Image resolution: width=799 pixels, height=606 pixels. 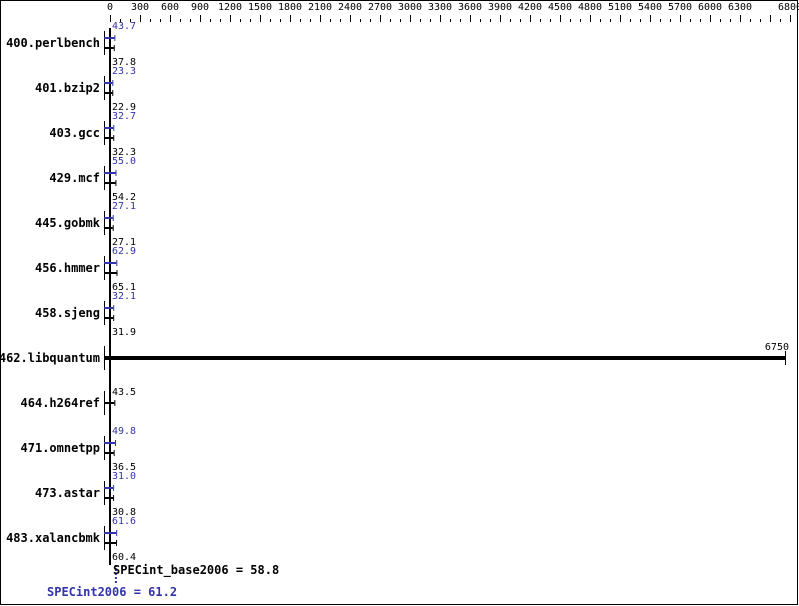 I want to click on tick-label: 2700, so click(x=380, y=7).